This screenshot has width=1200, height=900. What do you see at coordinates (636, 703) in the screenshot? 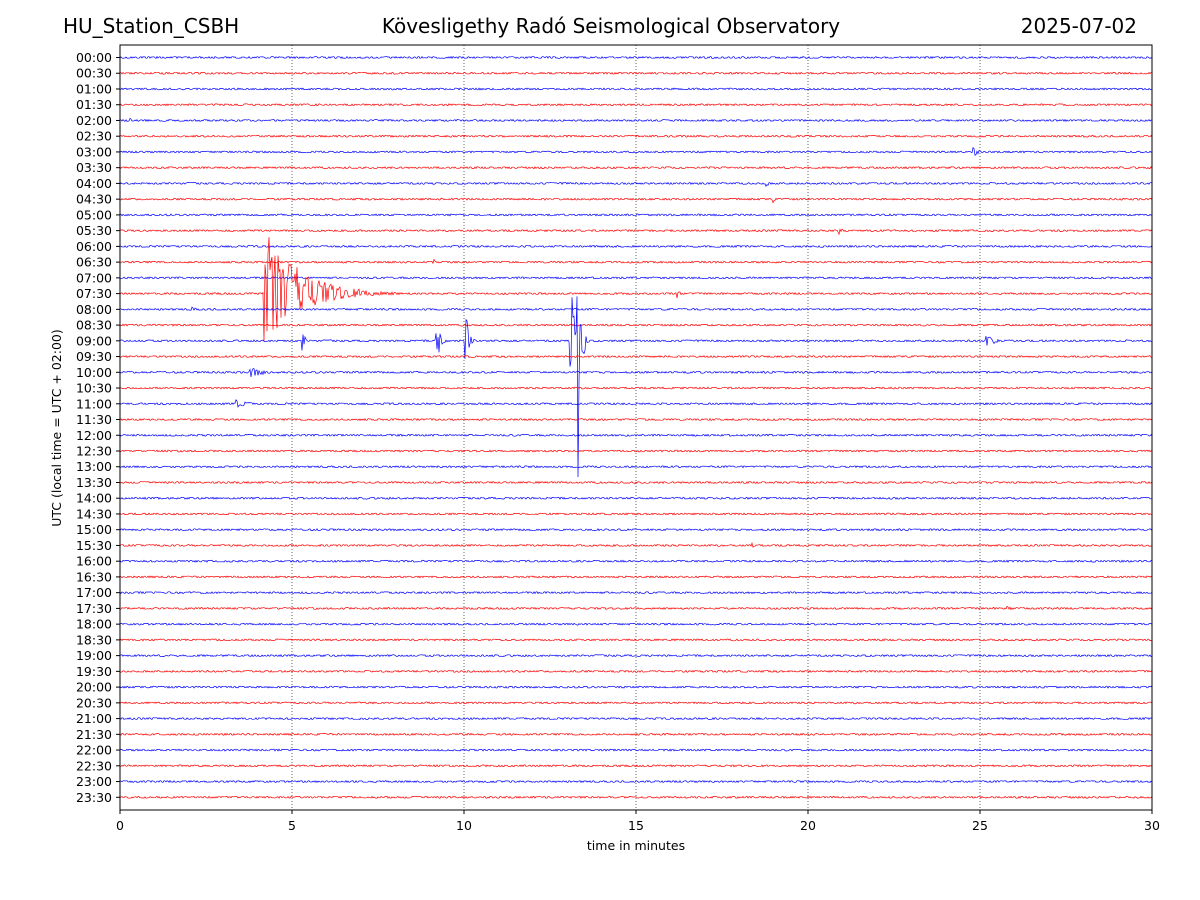
I see `trace-2030` at bounding box center [636, 703].